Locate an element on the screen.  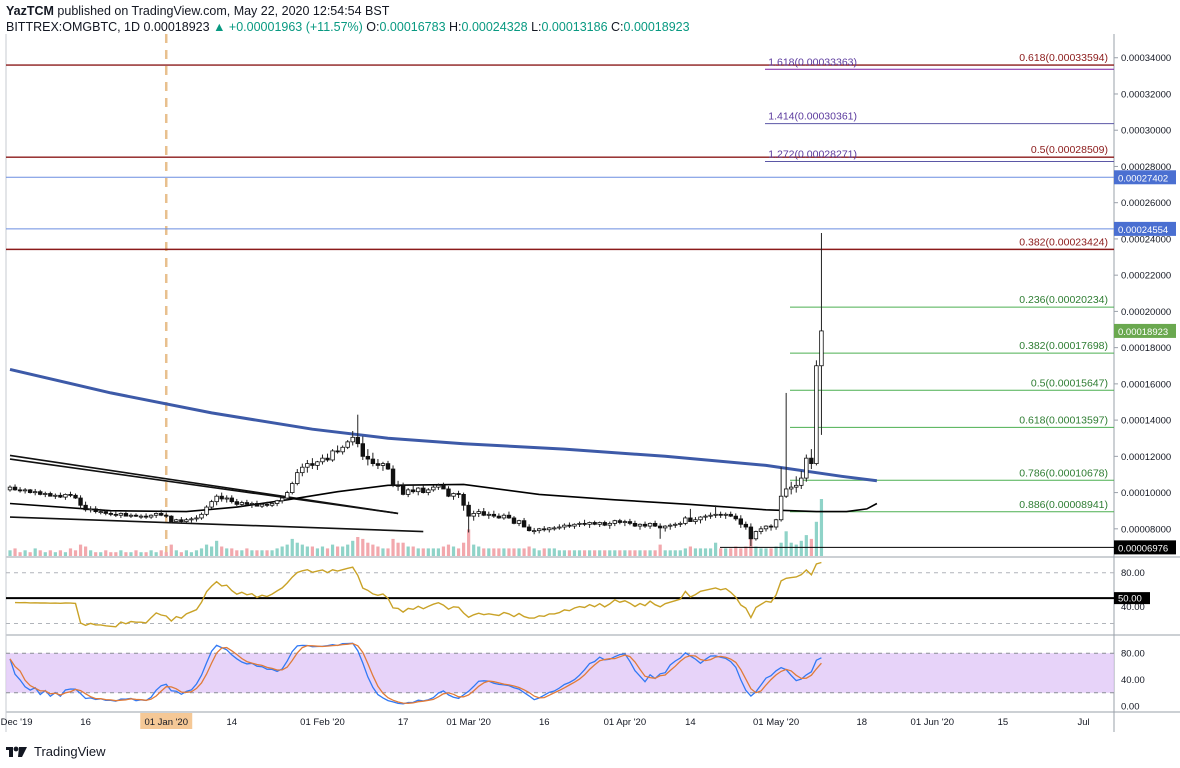
fib-extension-label: 1.272(0.00028271) is located at coordinates (812, 155).